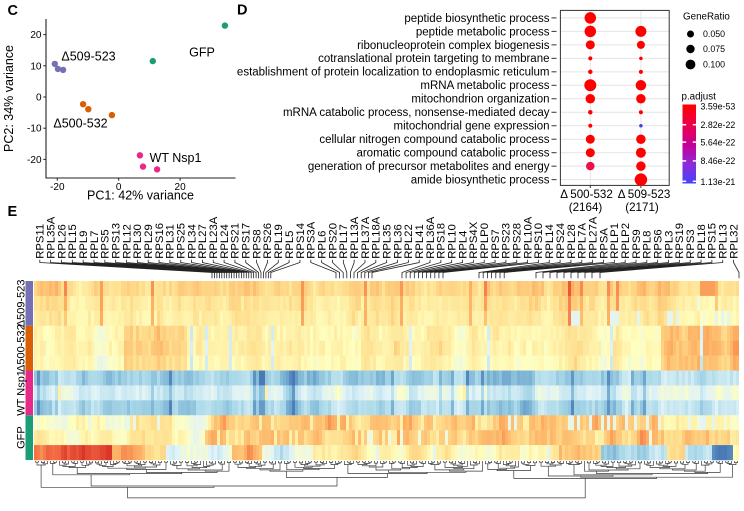 The width and height of the screenshot is (744, 511). I want to click on svg-text: RPL22, so click(409, 241).